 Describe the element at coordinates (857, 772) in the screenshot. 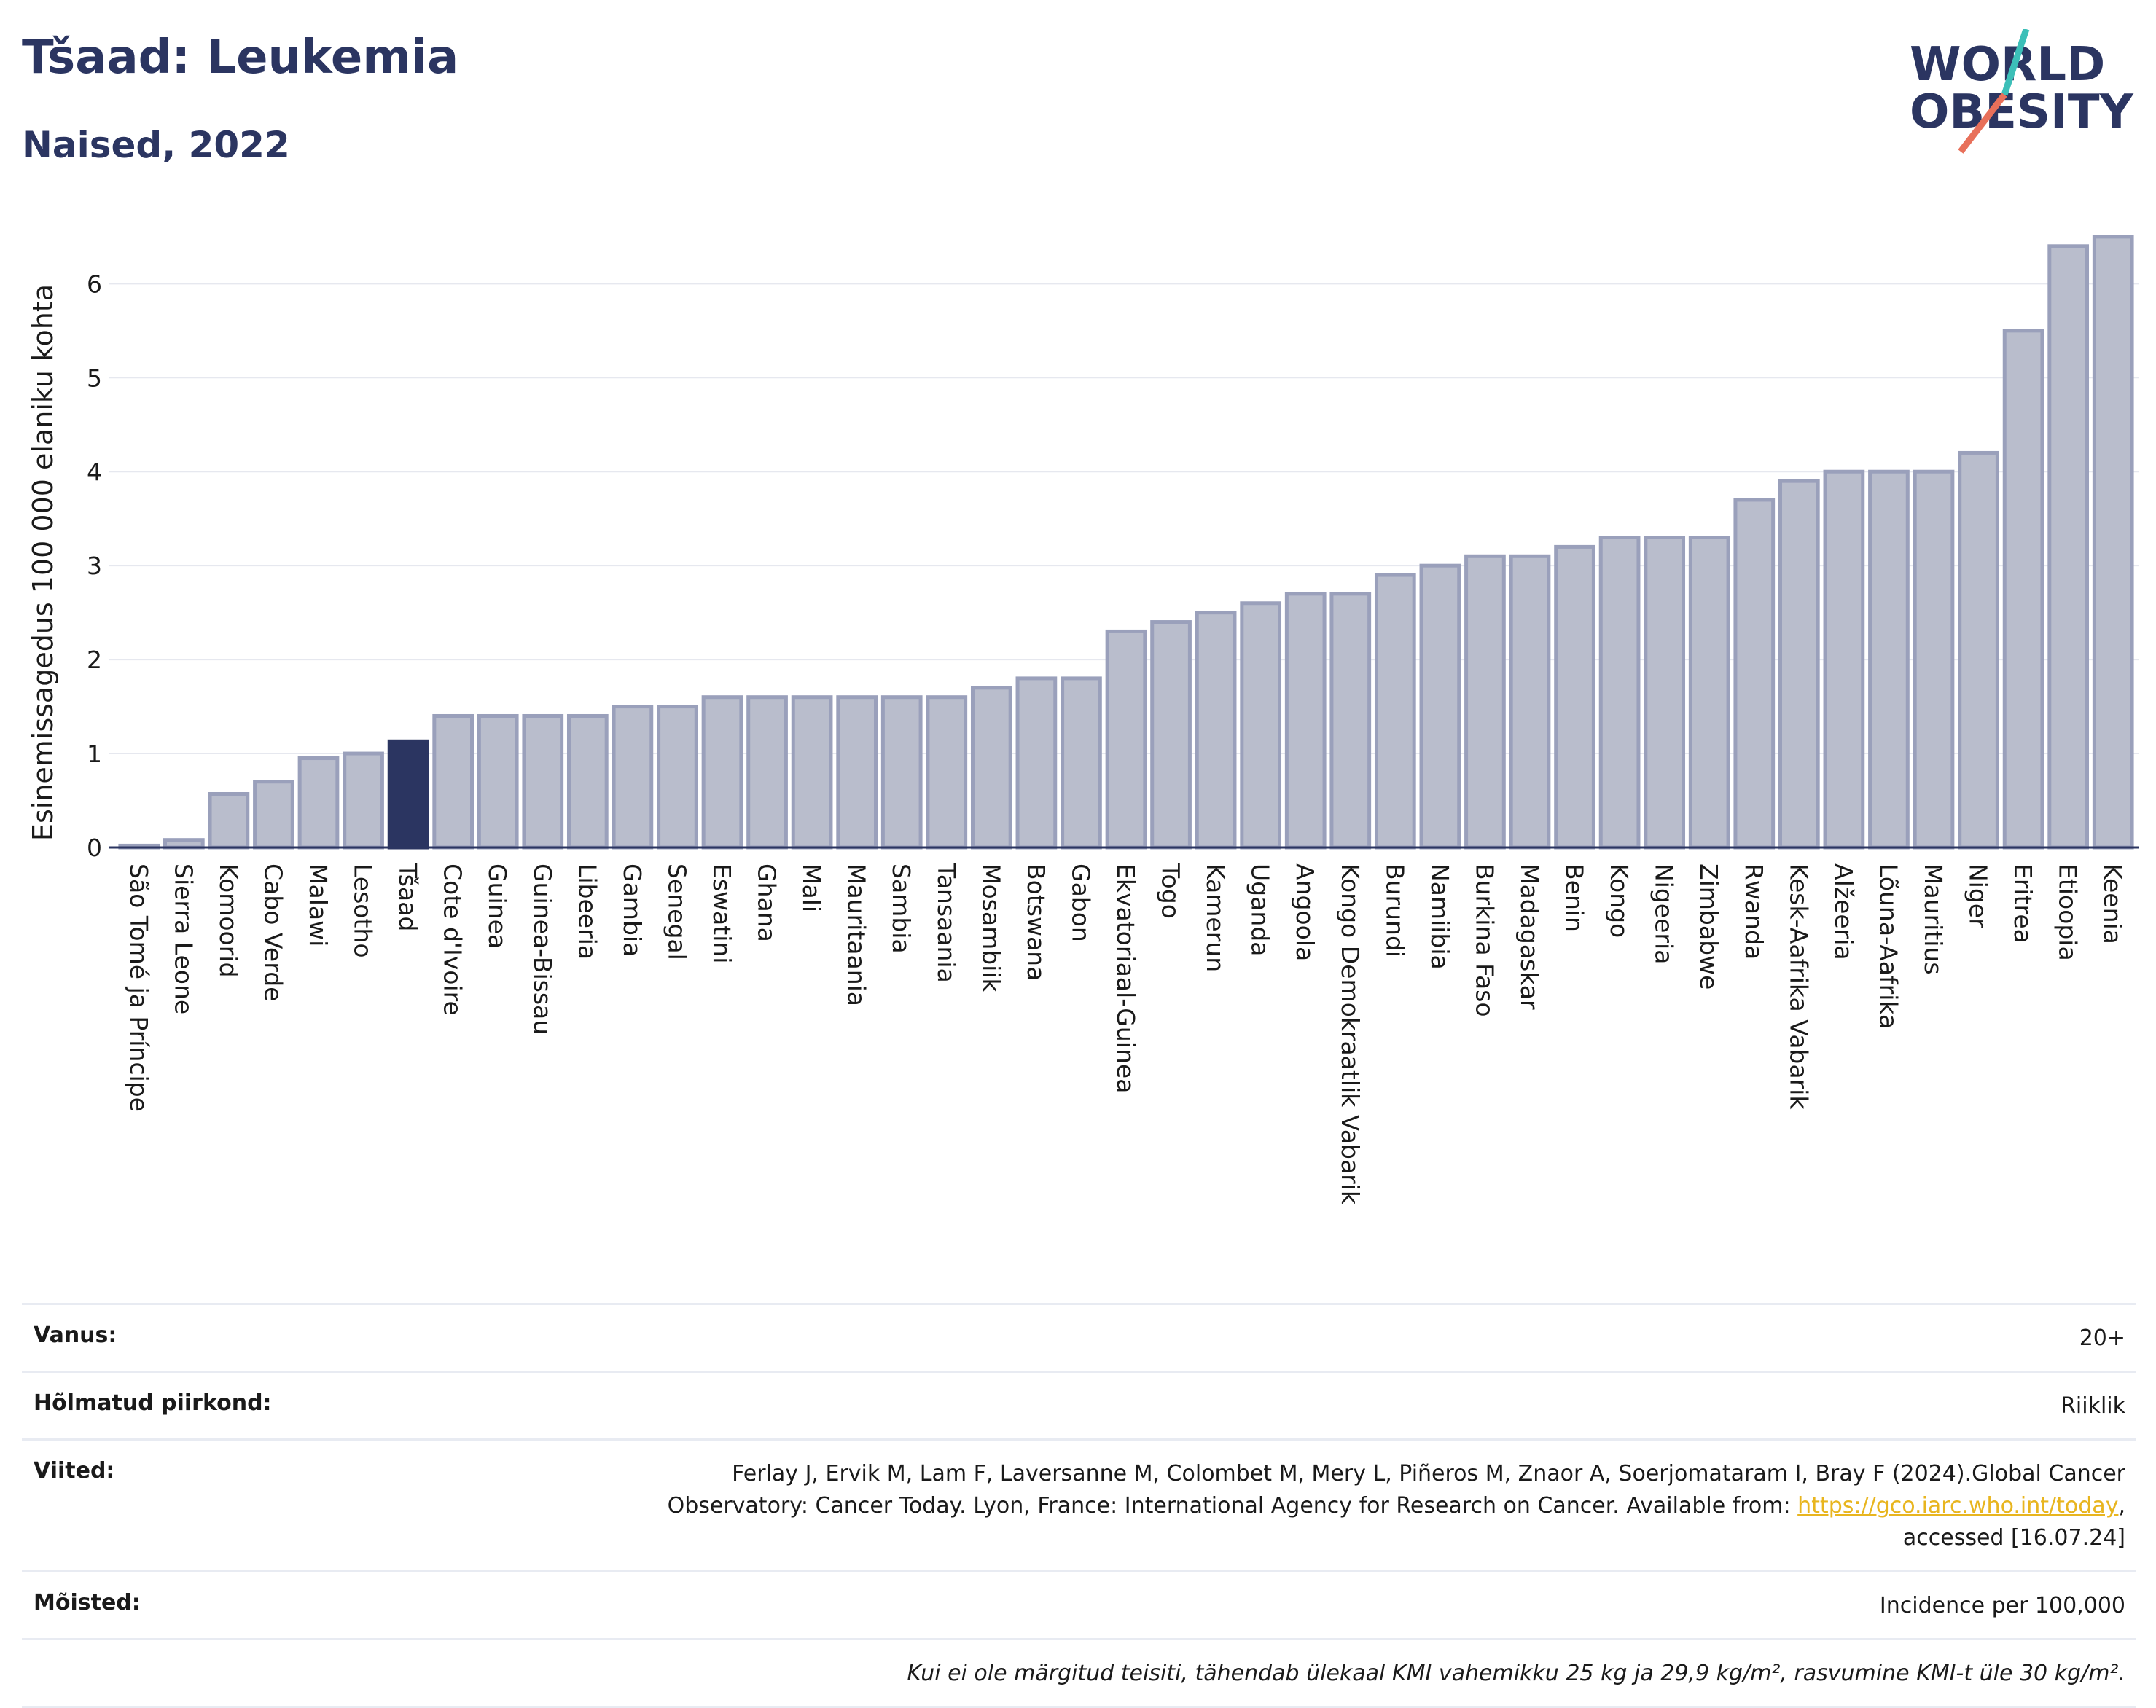

I see `bar-mauritaania` at that location.